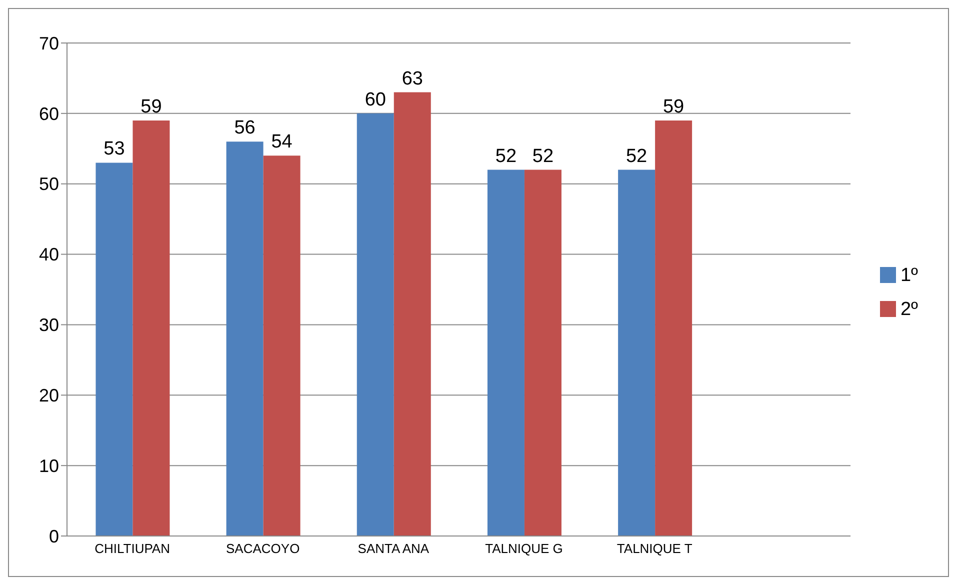  I want to click on x-tick-label: TALNIQUE T, so click(654, 548).